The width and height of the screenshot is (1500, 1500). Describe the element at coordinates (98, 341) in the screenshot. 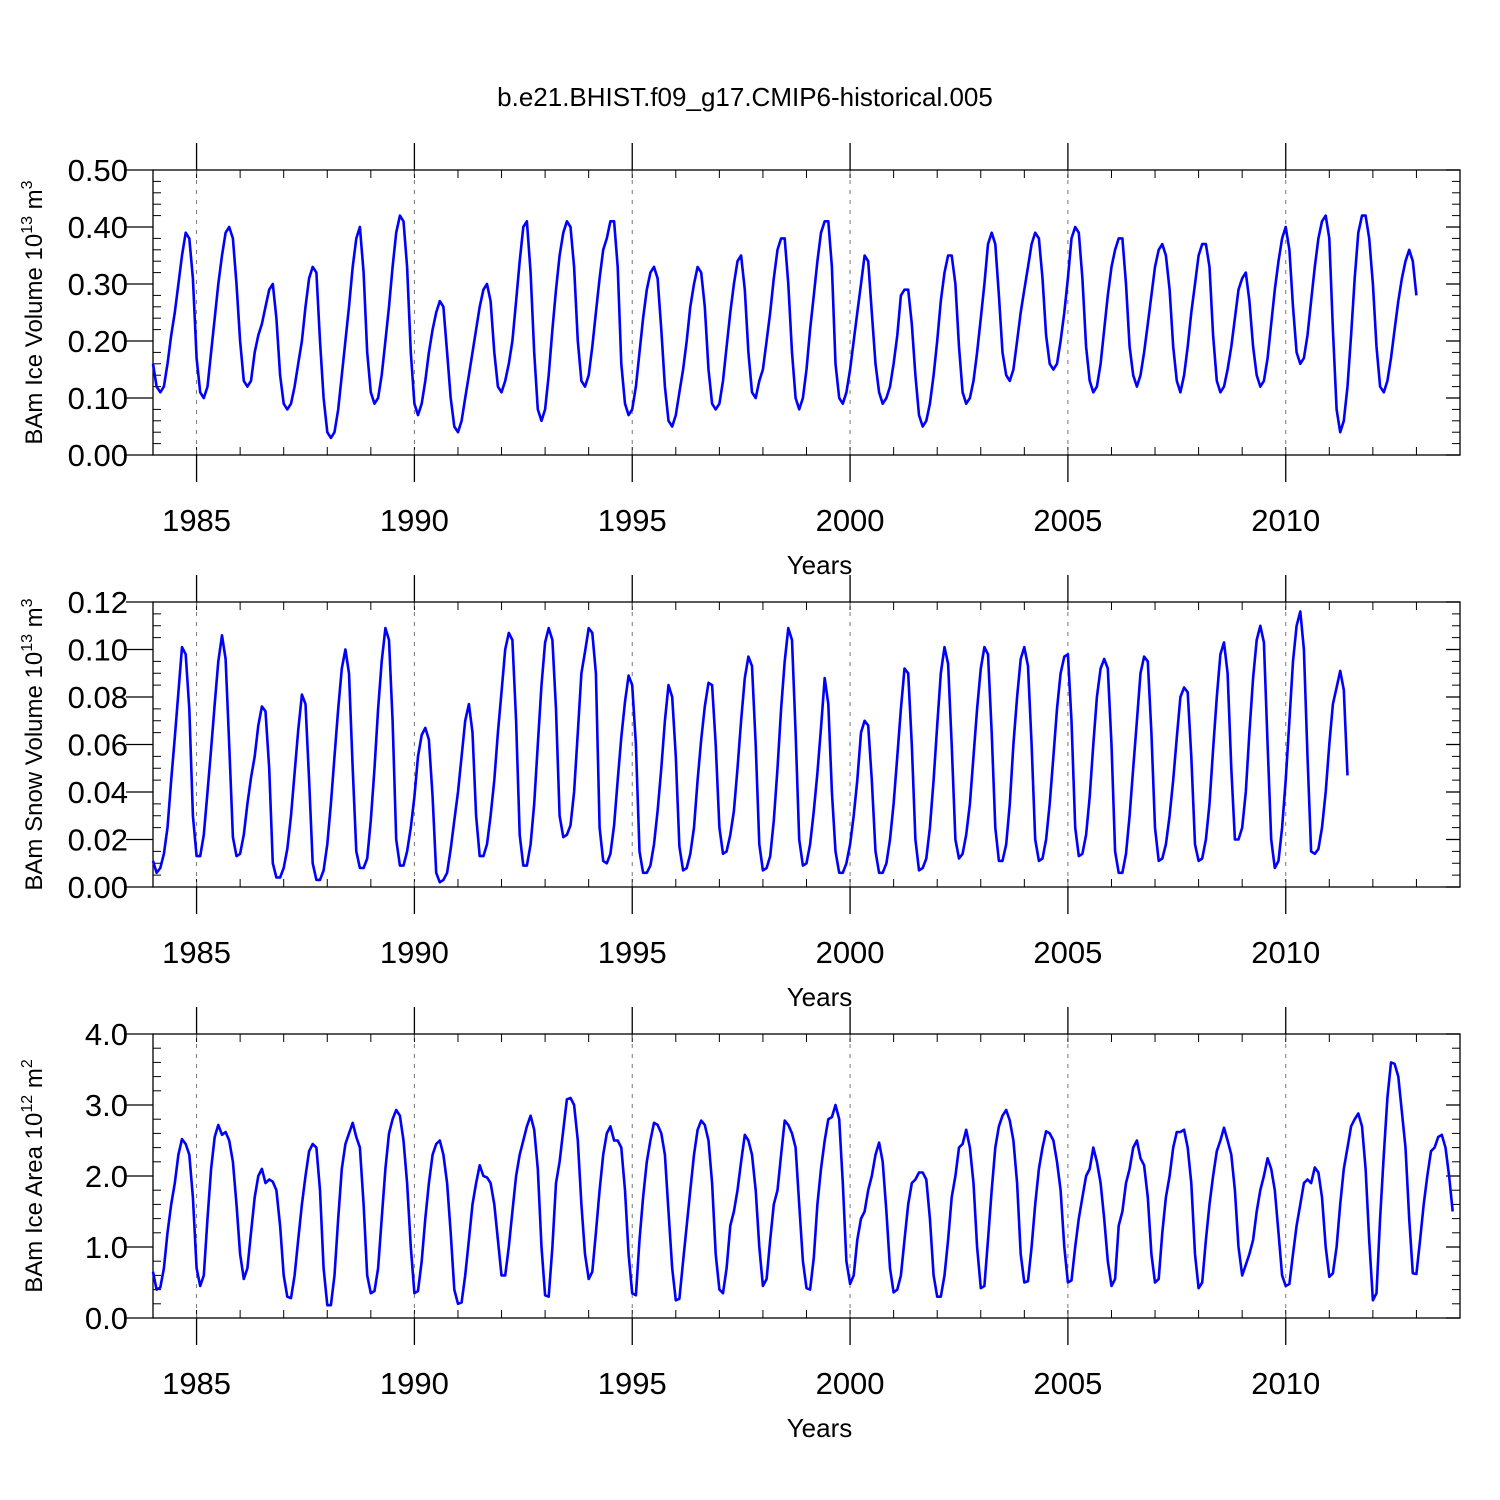

I see `y-tick-label: 0.20` at that location.